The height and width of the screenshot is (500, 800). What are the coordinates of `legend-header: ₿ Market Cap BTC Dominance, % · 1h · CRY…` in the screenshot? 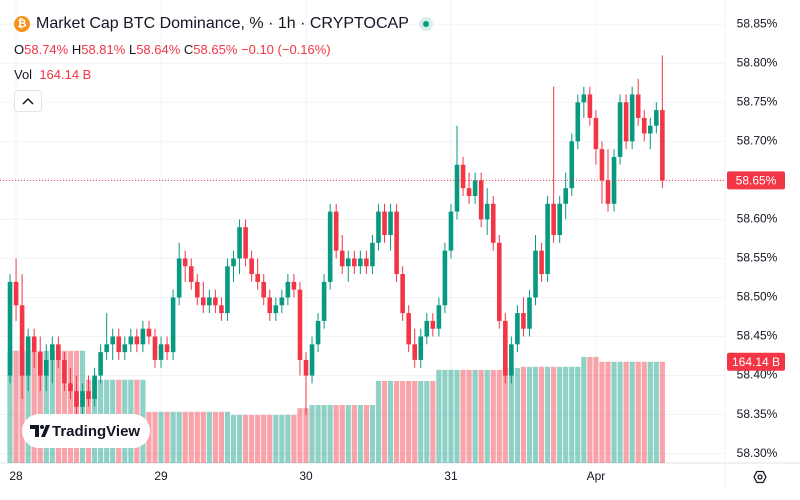 It's located at (223, 62).